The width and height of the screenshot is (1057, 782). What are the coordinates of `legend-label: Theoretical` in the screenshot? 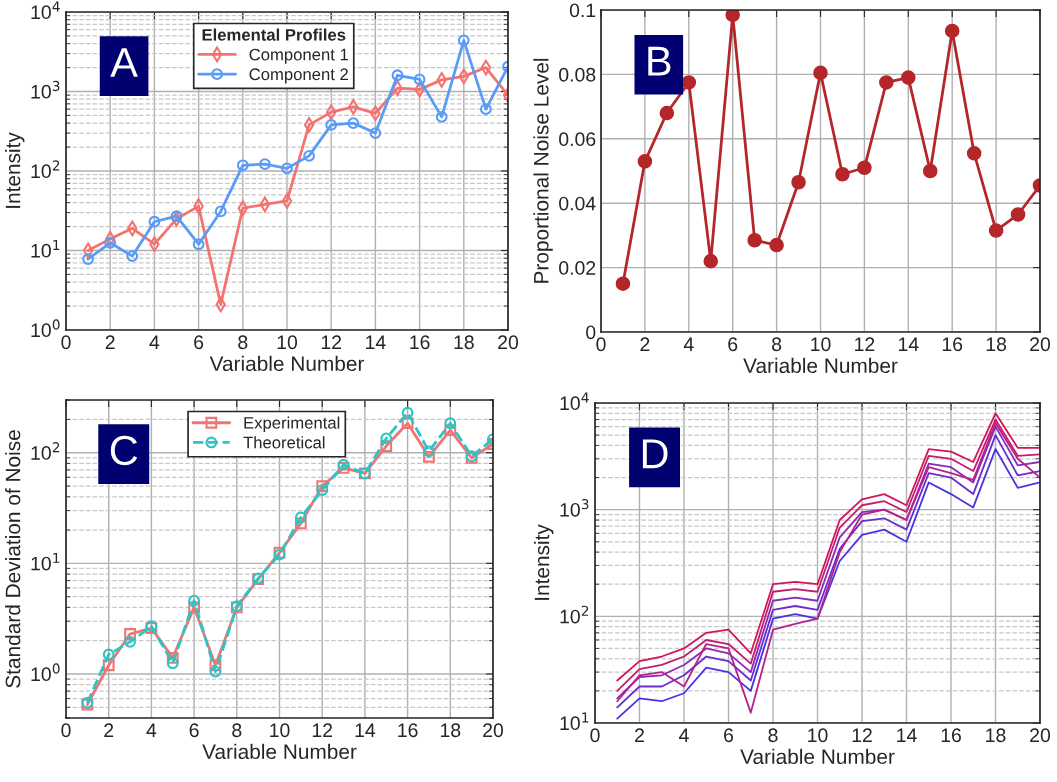 It's located at (284, 442).